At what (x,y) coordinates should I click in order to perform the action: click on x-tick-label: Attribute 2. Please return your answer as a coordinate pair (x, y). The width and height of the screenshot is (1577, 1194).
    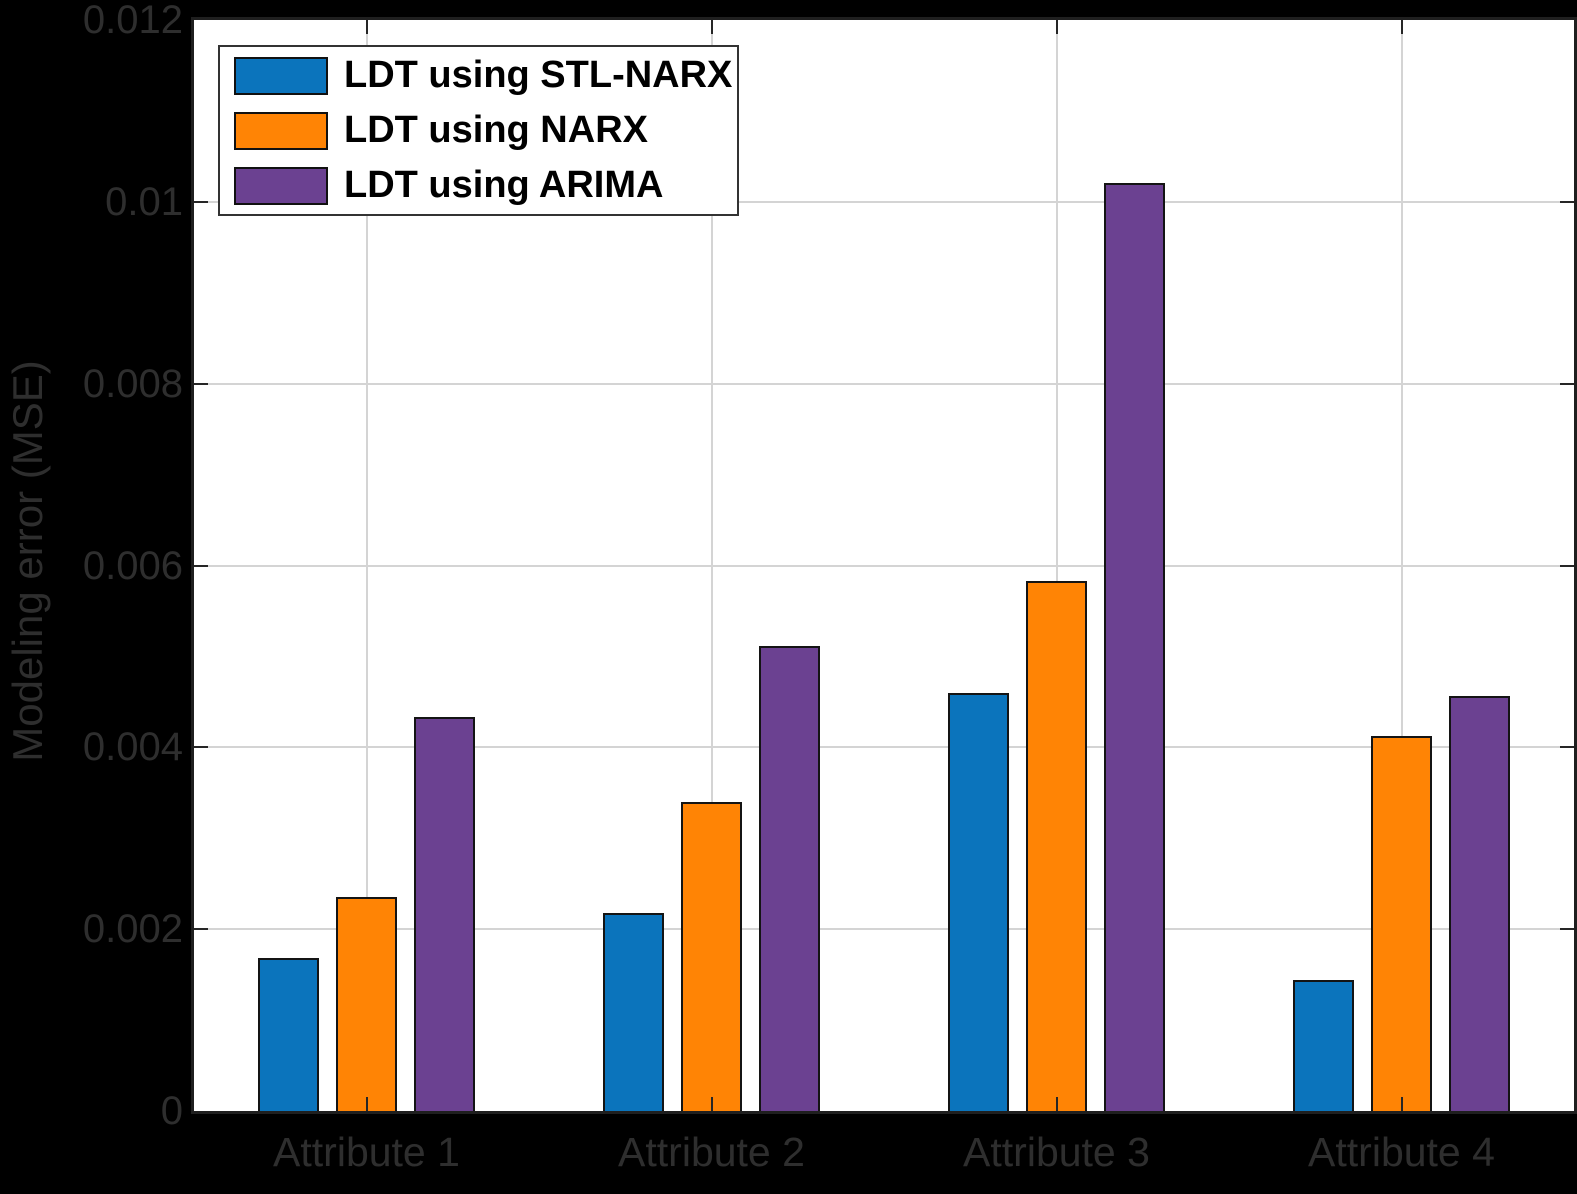
    Looking at the image, I should click on (711, 1152).